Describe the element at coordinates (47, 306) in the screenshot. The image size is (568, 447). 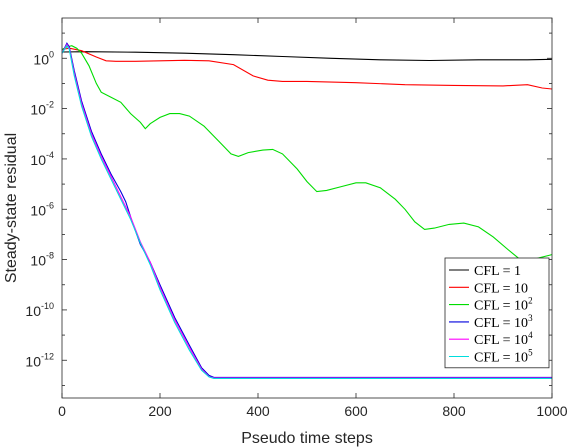
I see `y-tick-exponent: -10` at that location.